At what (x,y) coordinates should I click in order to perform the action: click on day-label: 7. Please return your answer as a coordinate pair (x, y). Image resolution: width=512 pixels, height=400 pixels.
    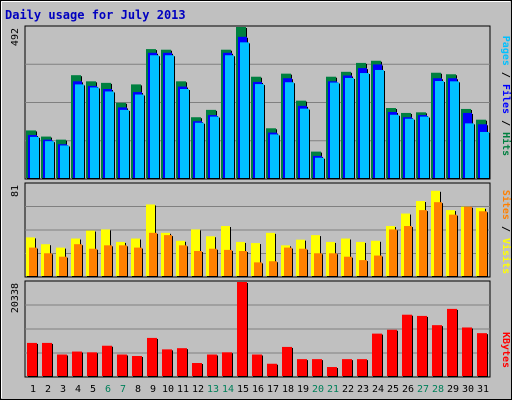
    Looking at the image, I should click on (123, 389).